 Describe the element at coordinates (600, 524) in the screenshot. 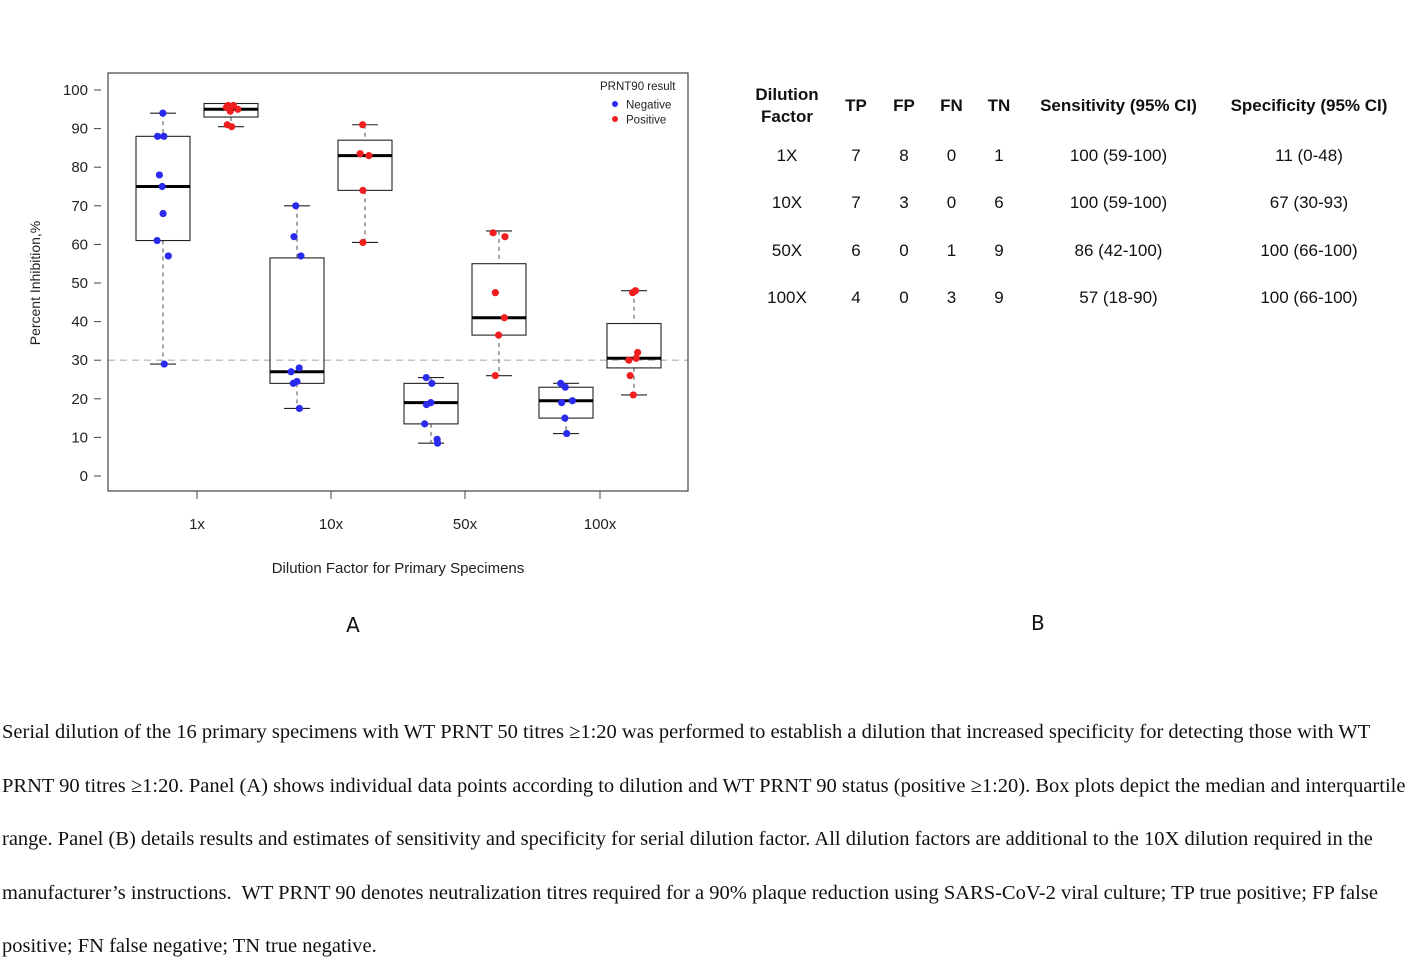

I see `x-tick-label: 100x` at that location.